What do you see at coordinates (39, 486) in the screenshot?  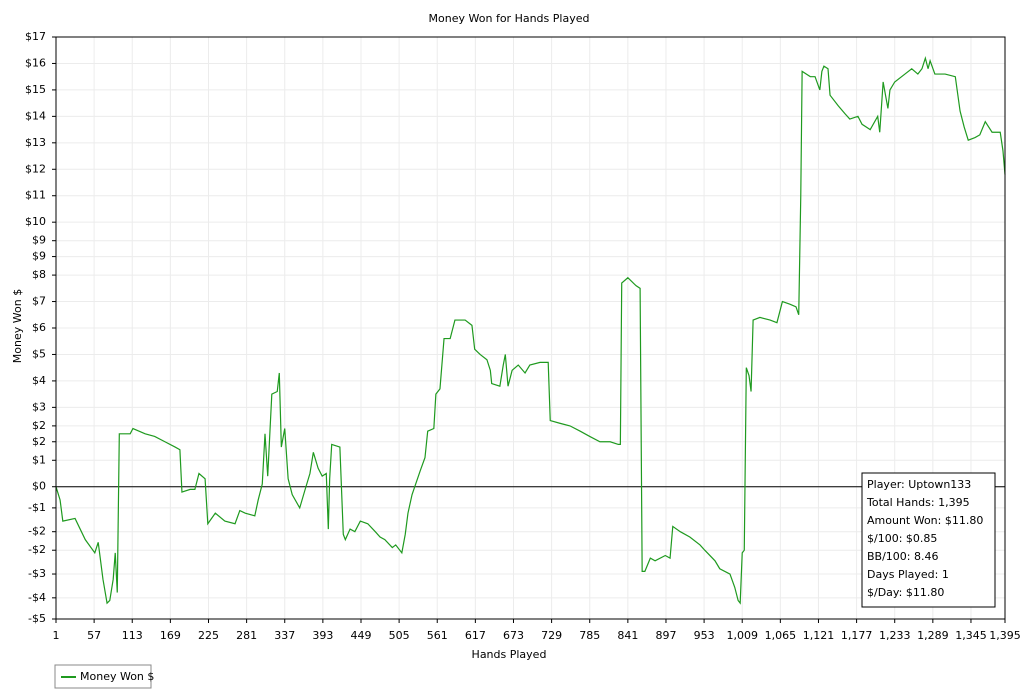 I see `y-tick-label: $0` at bounding box center [39, 486].